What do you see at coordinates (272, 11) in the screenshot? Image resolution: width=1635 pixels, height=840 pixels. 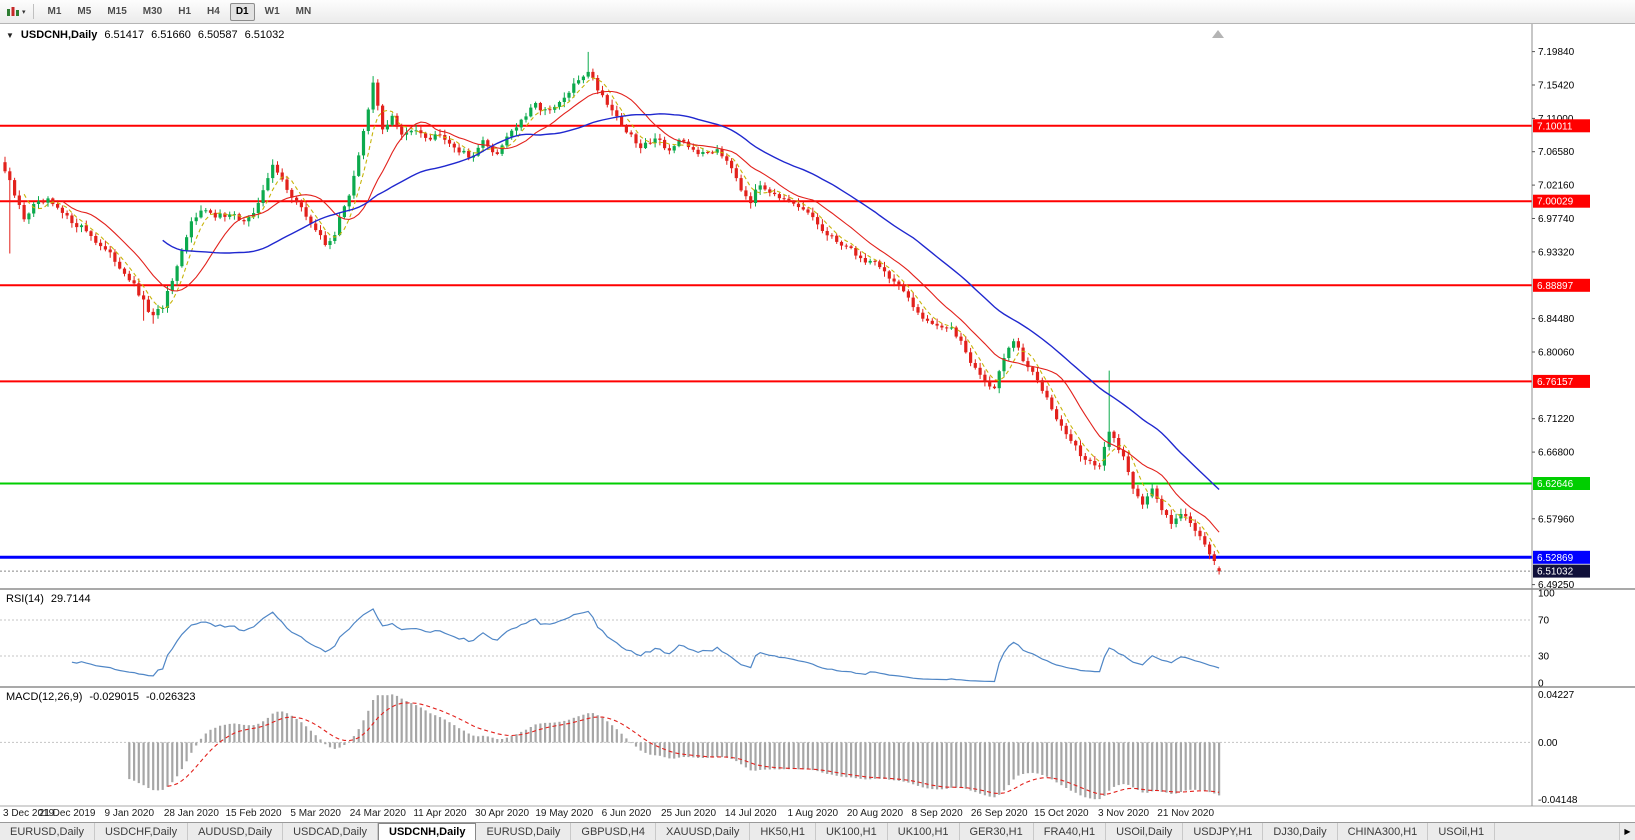 I see `timeframe-button-w1: W1` at bounding box center [272, 11].